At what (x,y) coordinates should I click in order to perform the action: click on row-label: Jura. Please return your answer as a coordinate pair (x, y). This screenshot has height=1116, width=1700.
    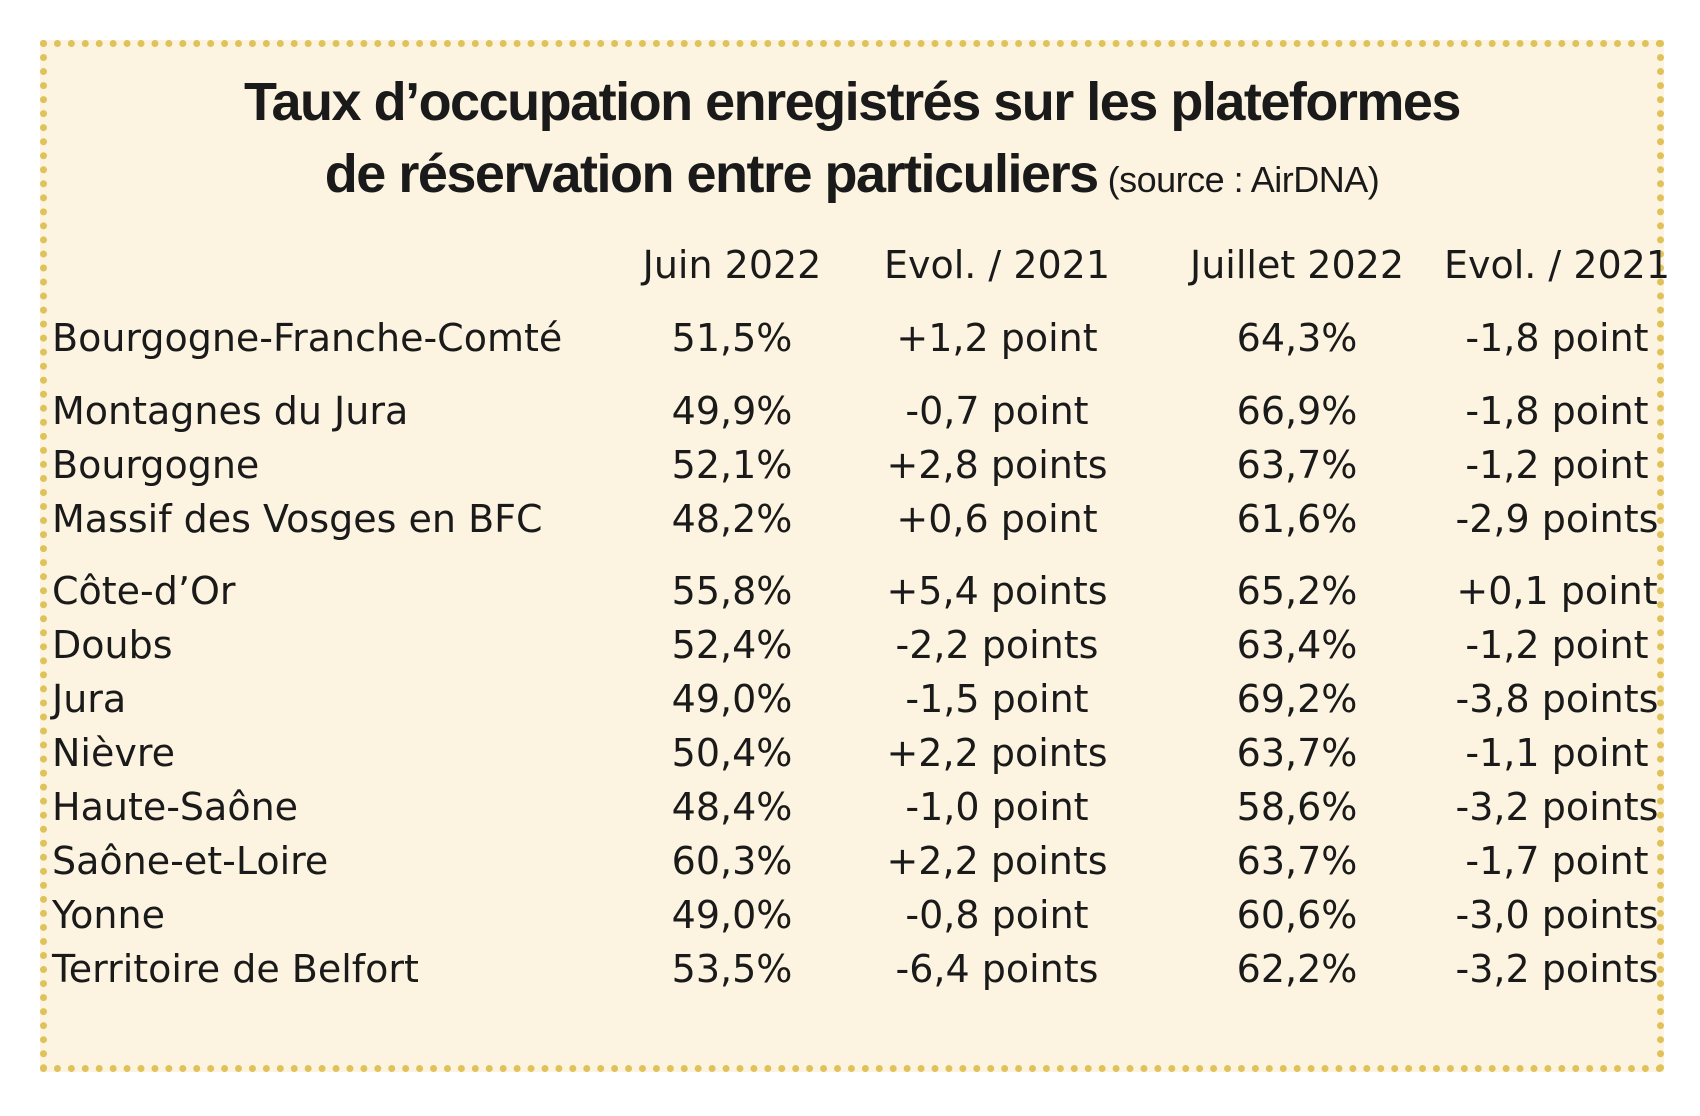
    Looking at the image, I should click on (89, 699).